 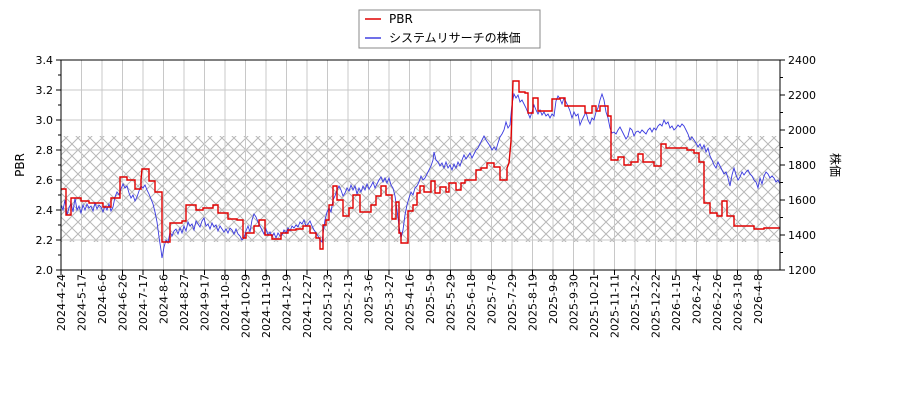 What do you see at coordinates (802, 130) in the screenshot?
I see `right-tick-label: 2000` at bounding box center [802, 130].